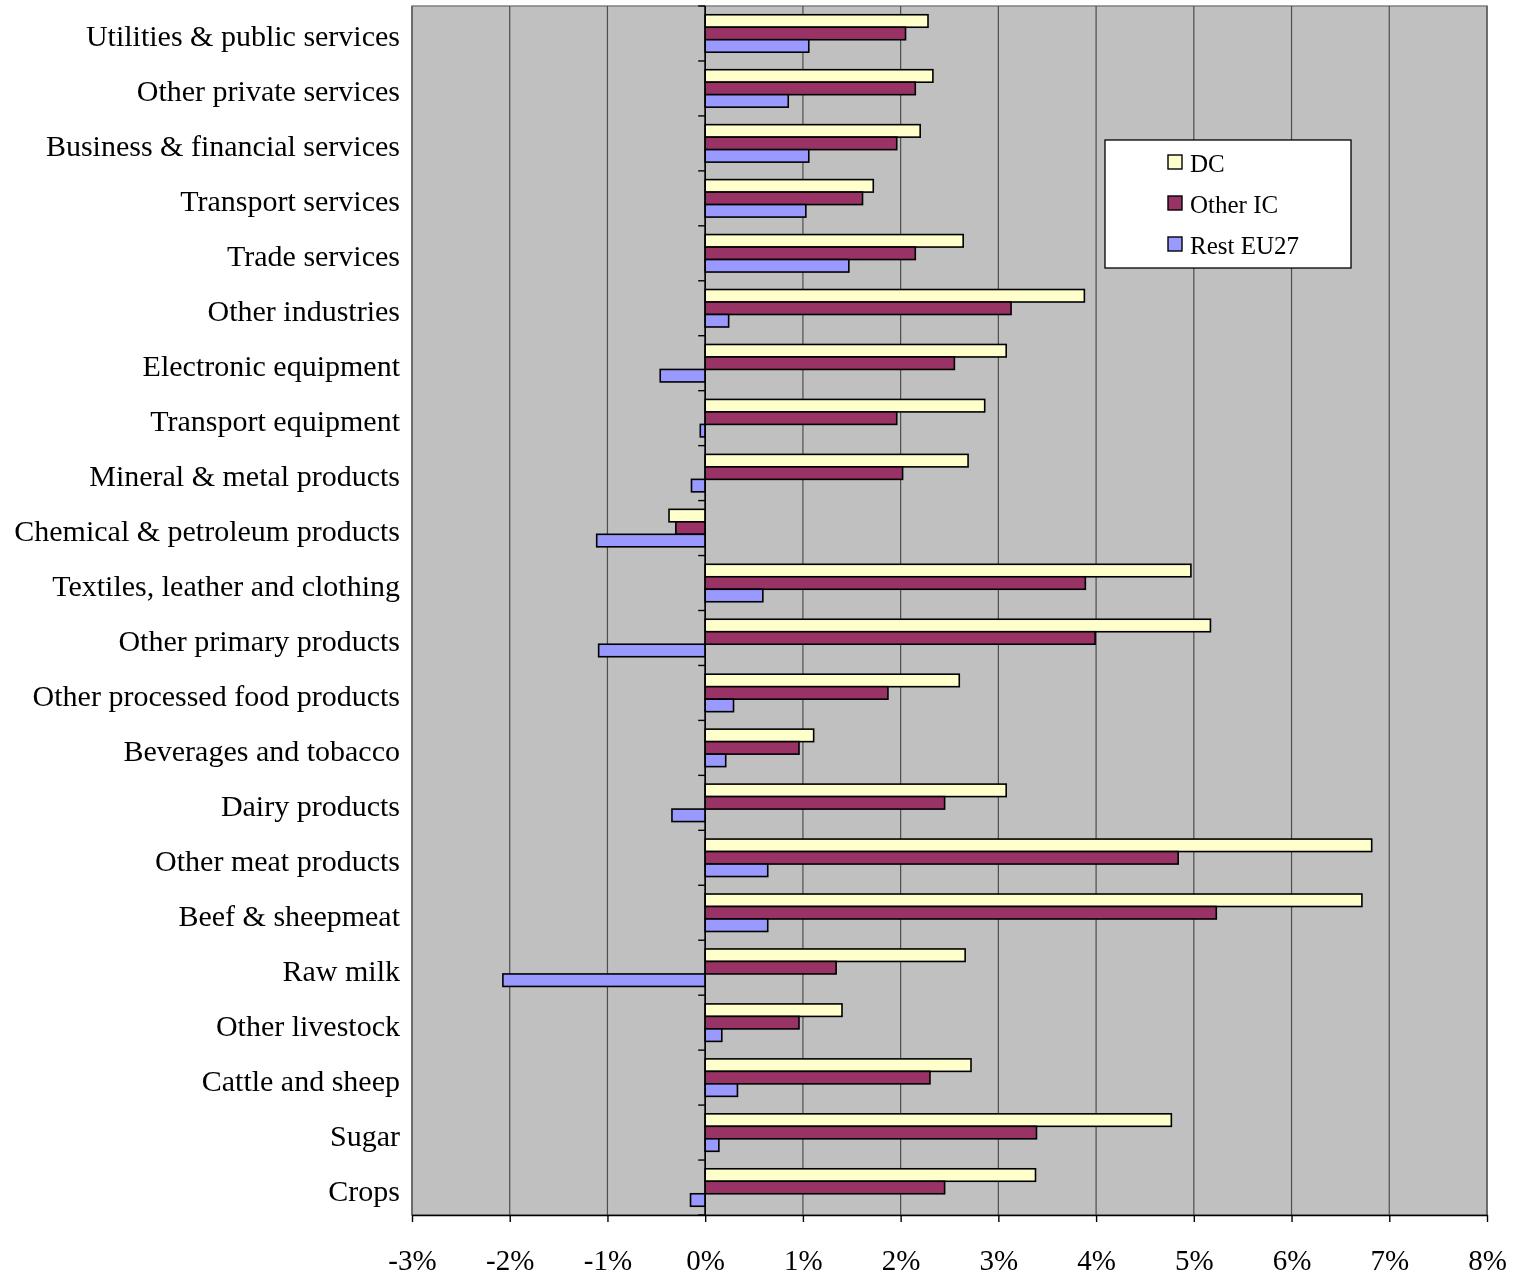 Image resolution: width=1519 pixels, height=1279 pixels. What do you see at coordinates (412, 1259) in the screenshot?
I see `x-tick-label: -3%` at bounding box center [412, 1259].